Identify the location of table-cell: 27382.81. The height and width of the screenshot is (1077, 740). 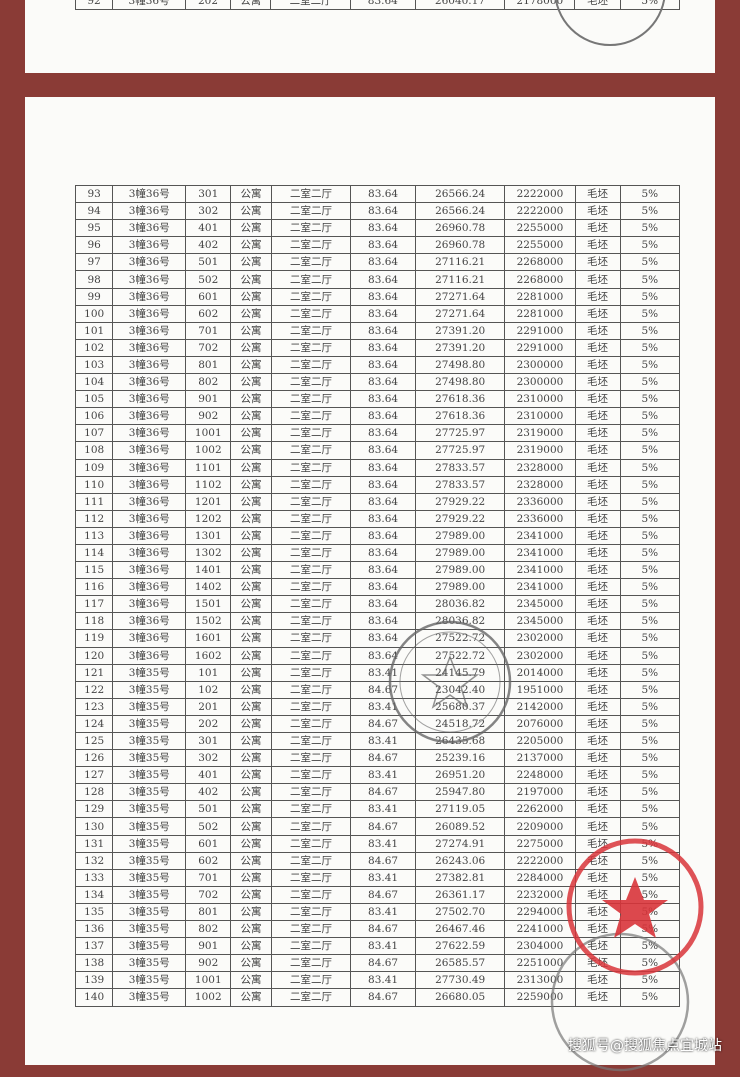
(460, 877).